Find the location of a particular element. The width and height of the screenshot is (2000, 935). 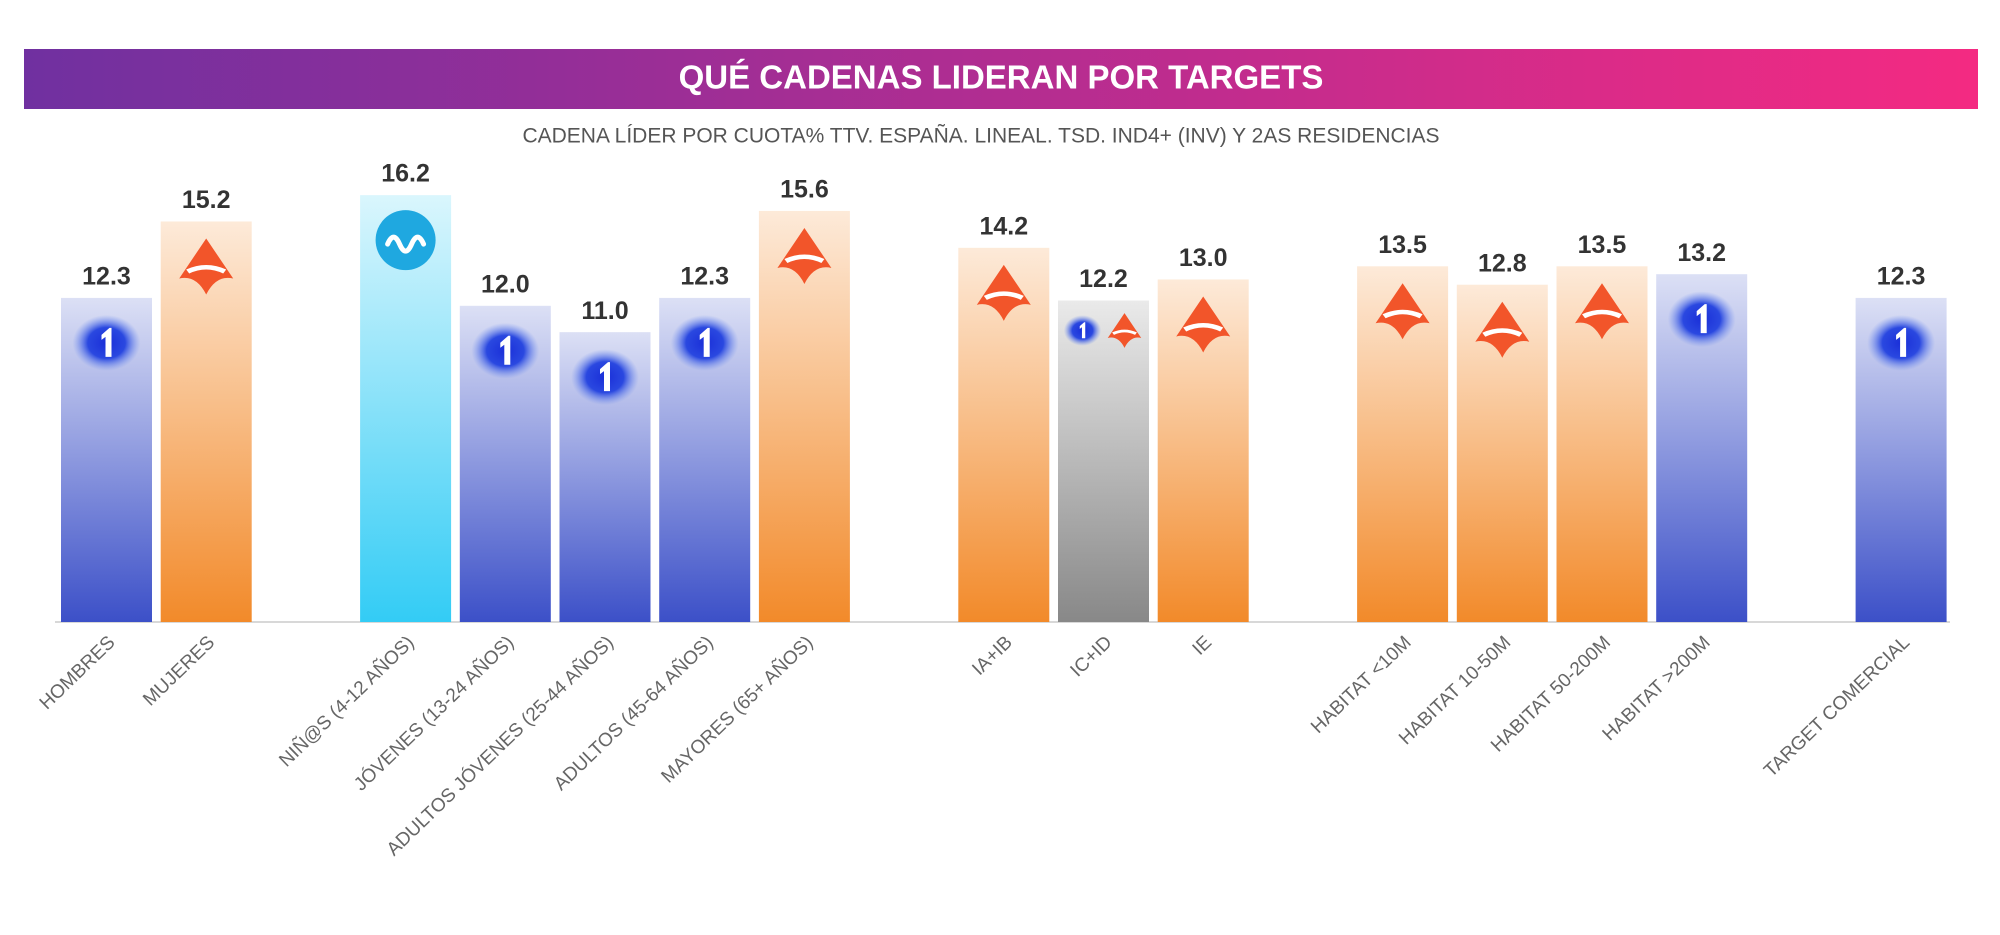

x-tick-label: IA+IB is located at coordinates (992, 656).